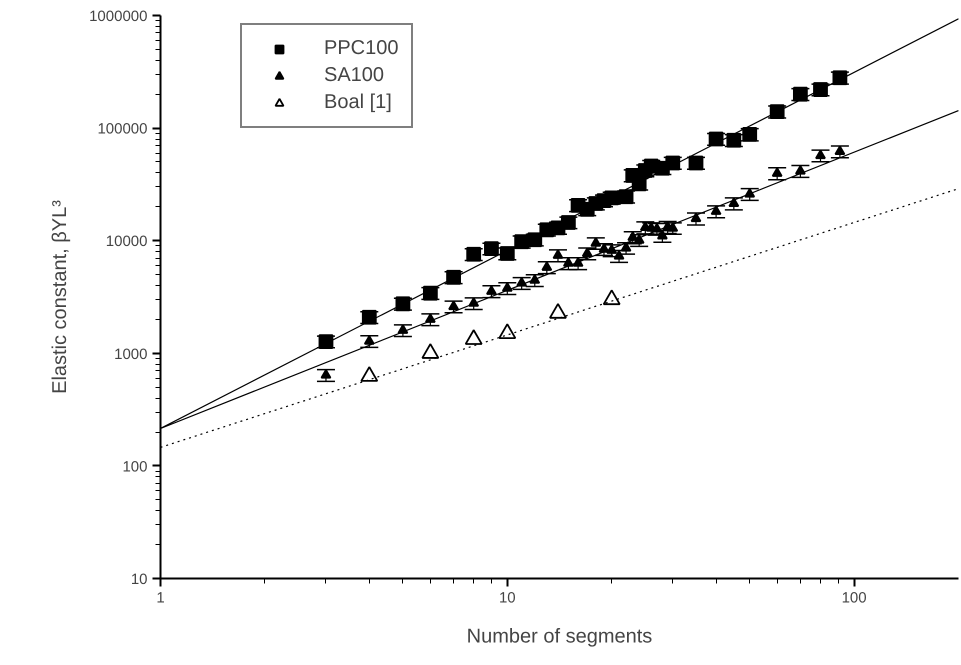 The width and height of the screenshot is (961, 665). What do you see at coordinates (131, 354) in the screenshot?
I see `y-tick-label: 1000` at bounding box center [131, 354].